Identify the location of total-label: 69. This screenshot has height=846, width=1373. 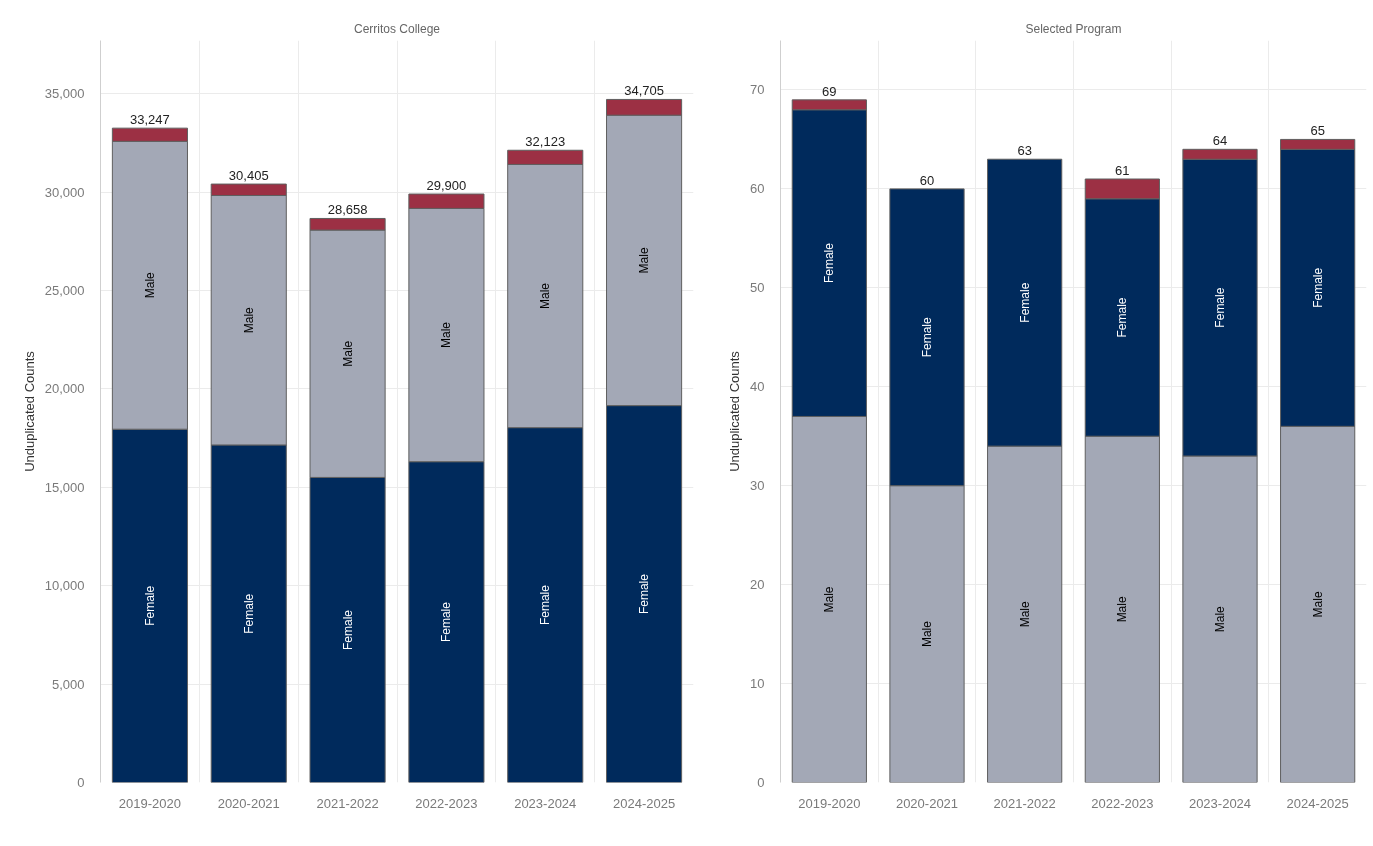
(829, 91).